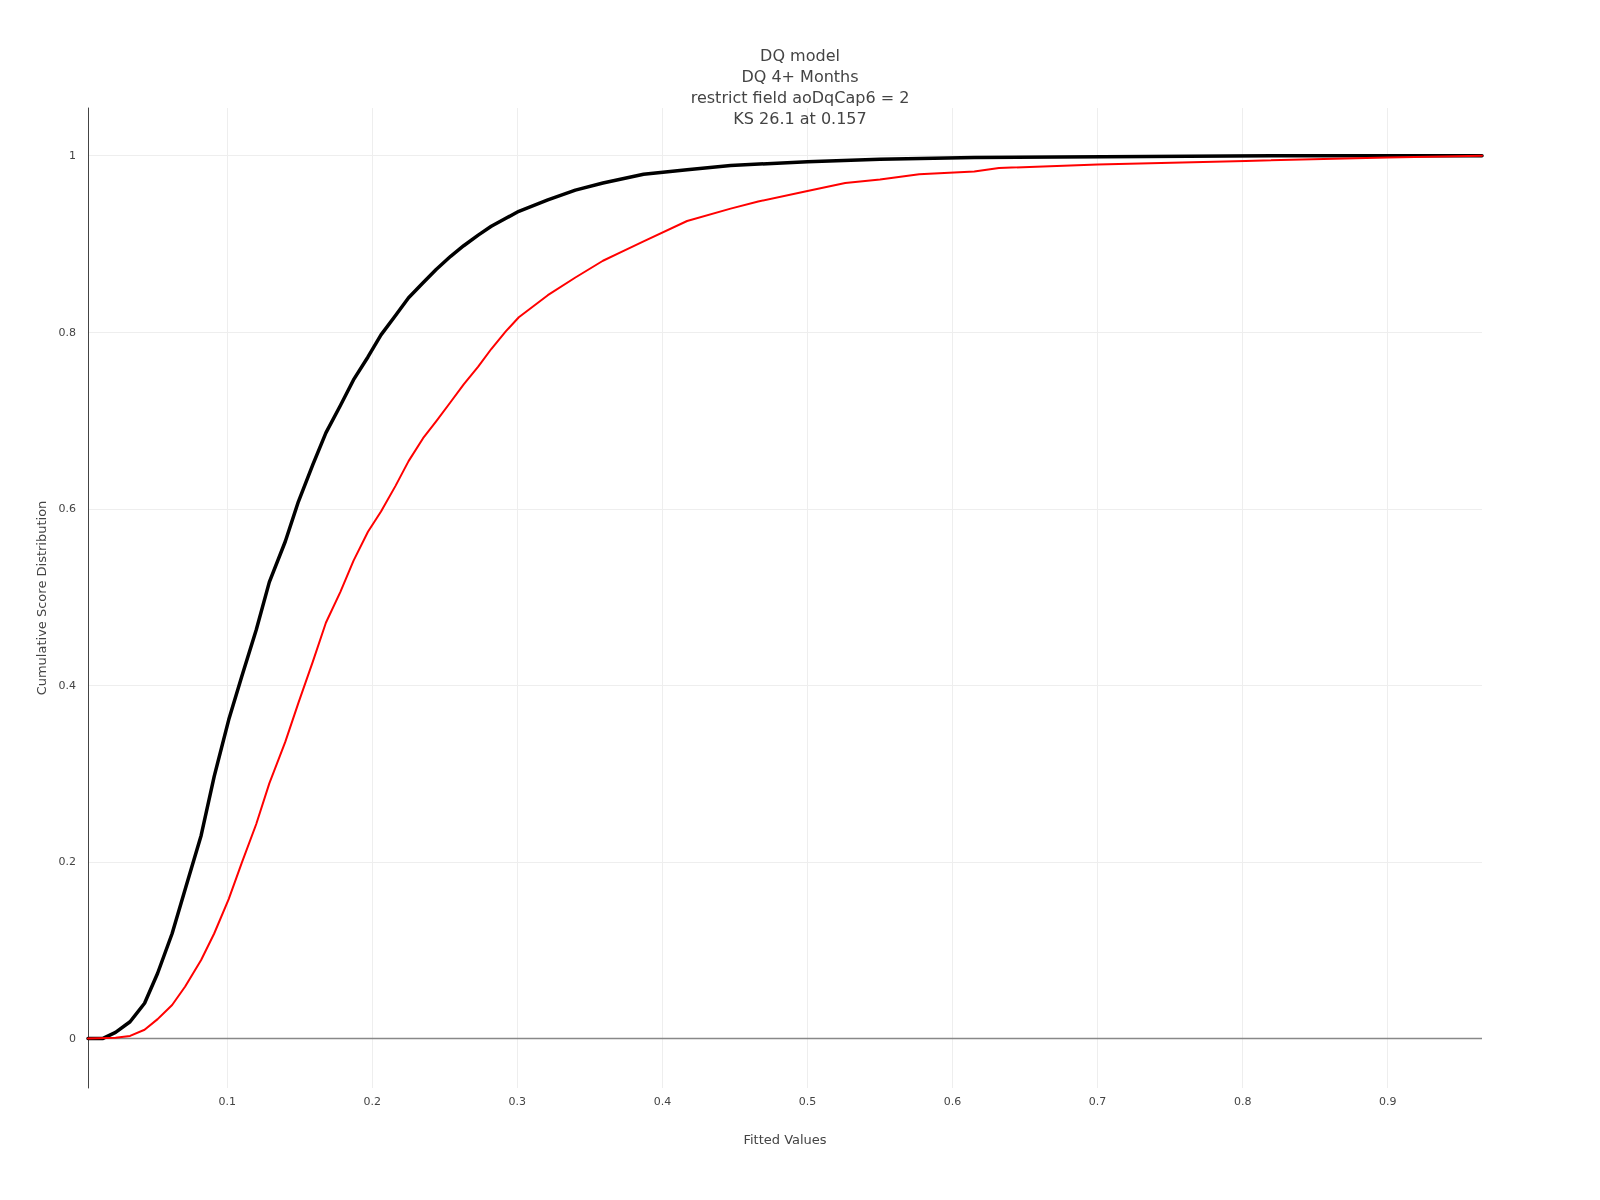  What do you see at coordinates (952, 1101) in the screenshot?
I see `x-tick-label: 0.6` at bounding box center [952, 1101].